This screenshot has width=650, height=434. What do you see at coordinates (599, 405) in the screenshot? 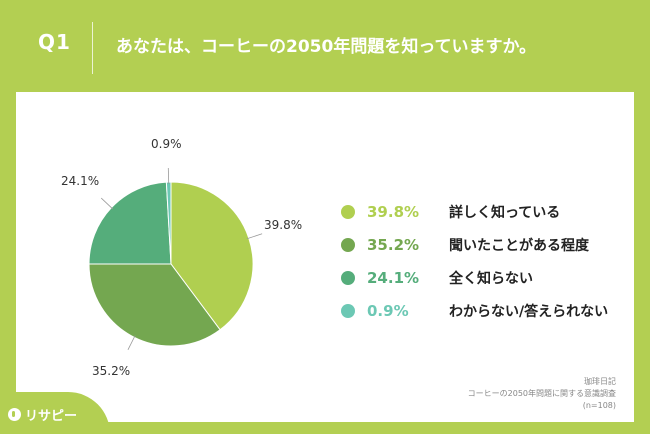
I see `source-line-3: (n=108)` at bounding box center [599, 405].